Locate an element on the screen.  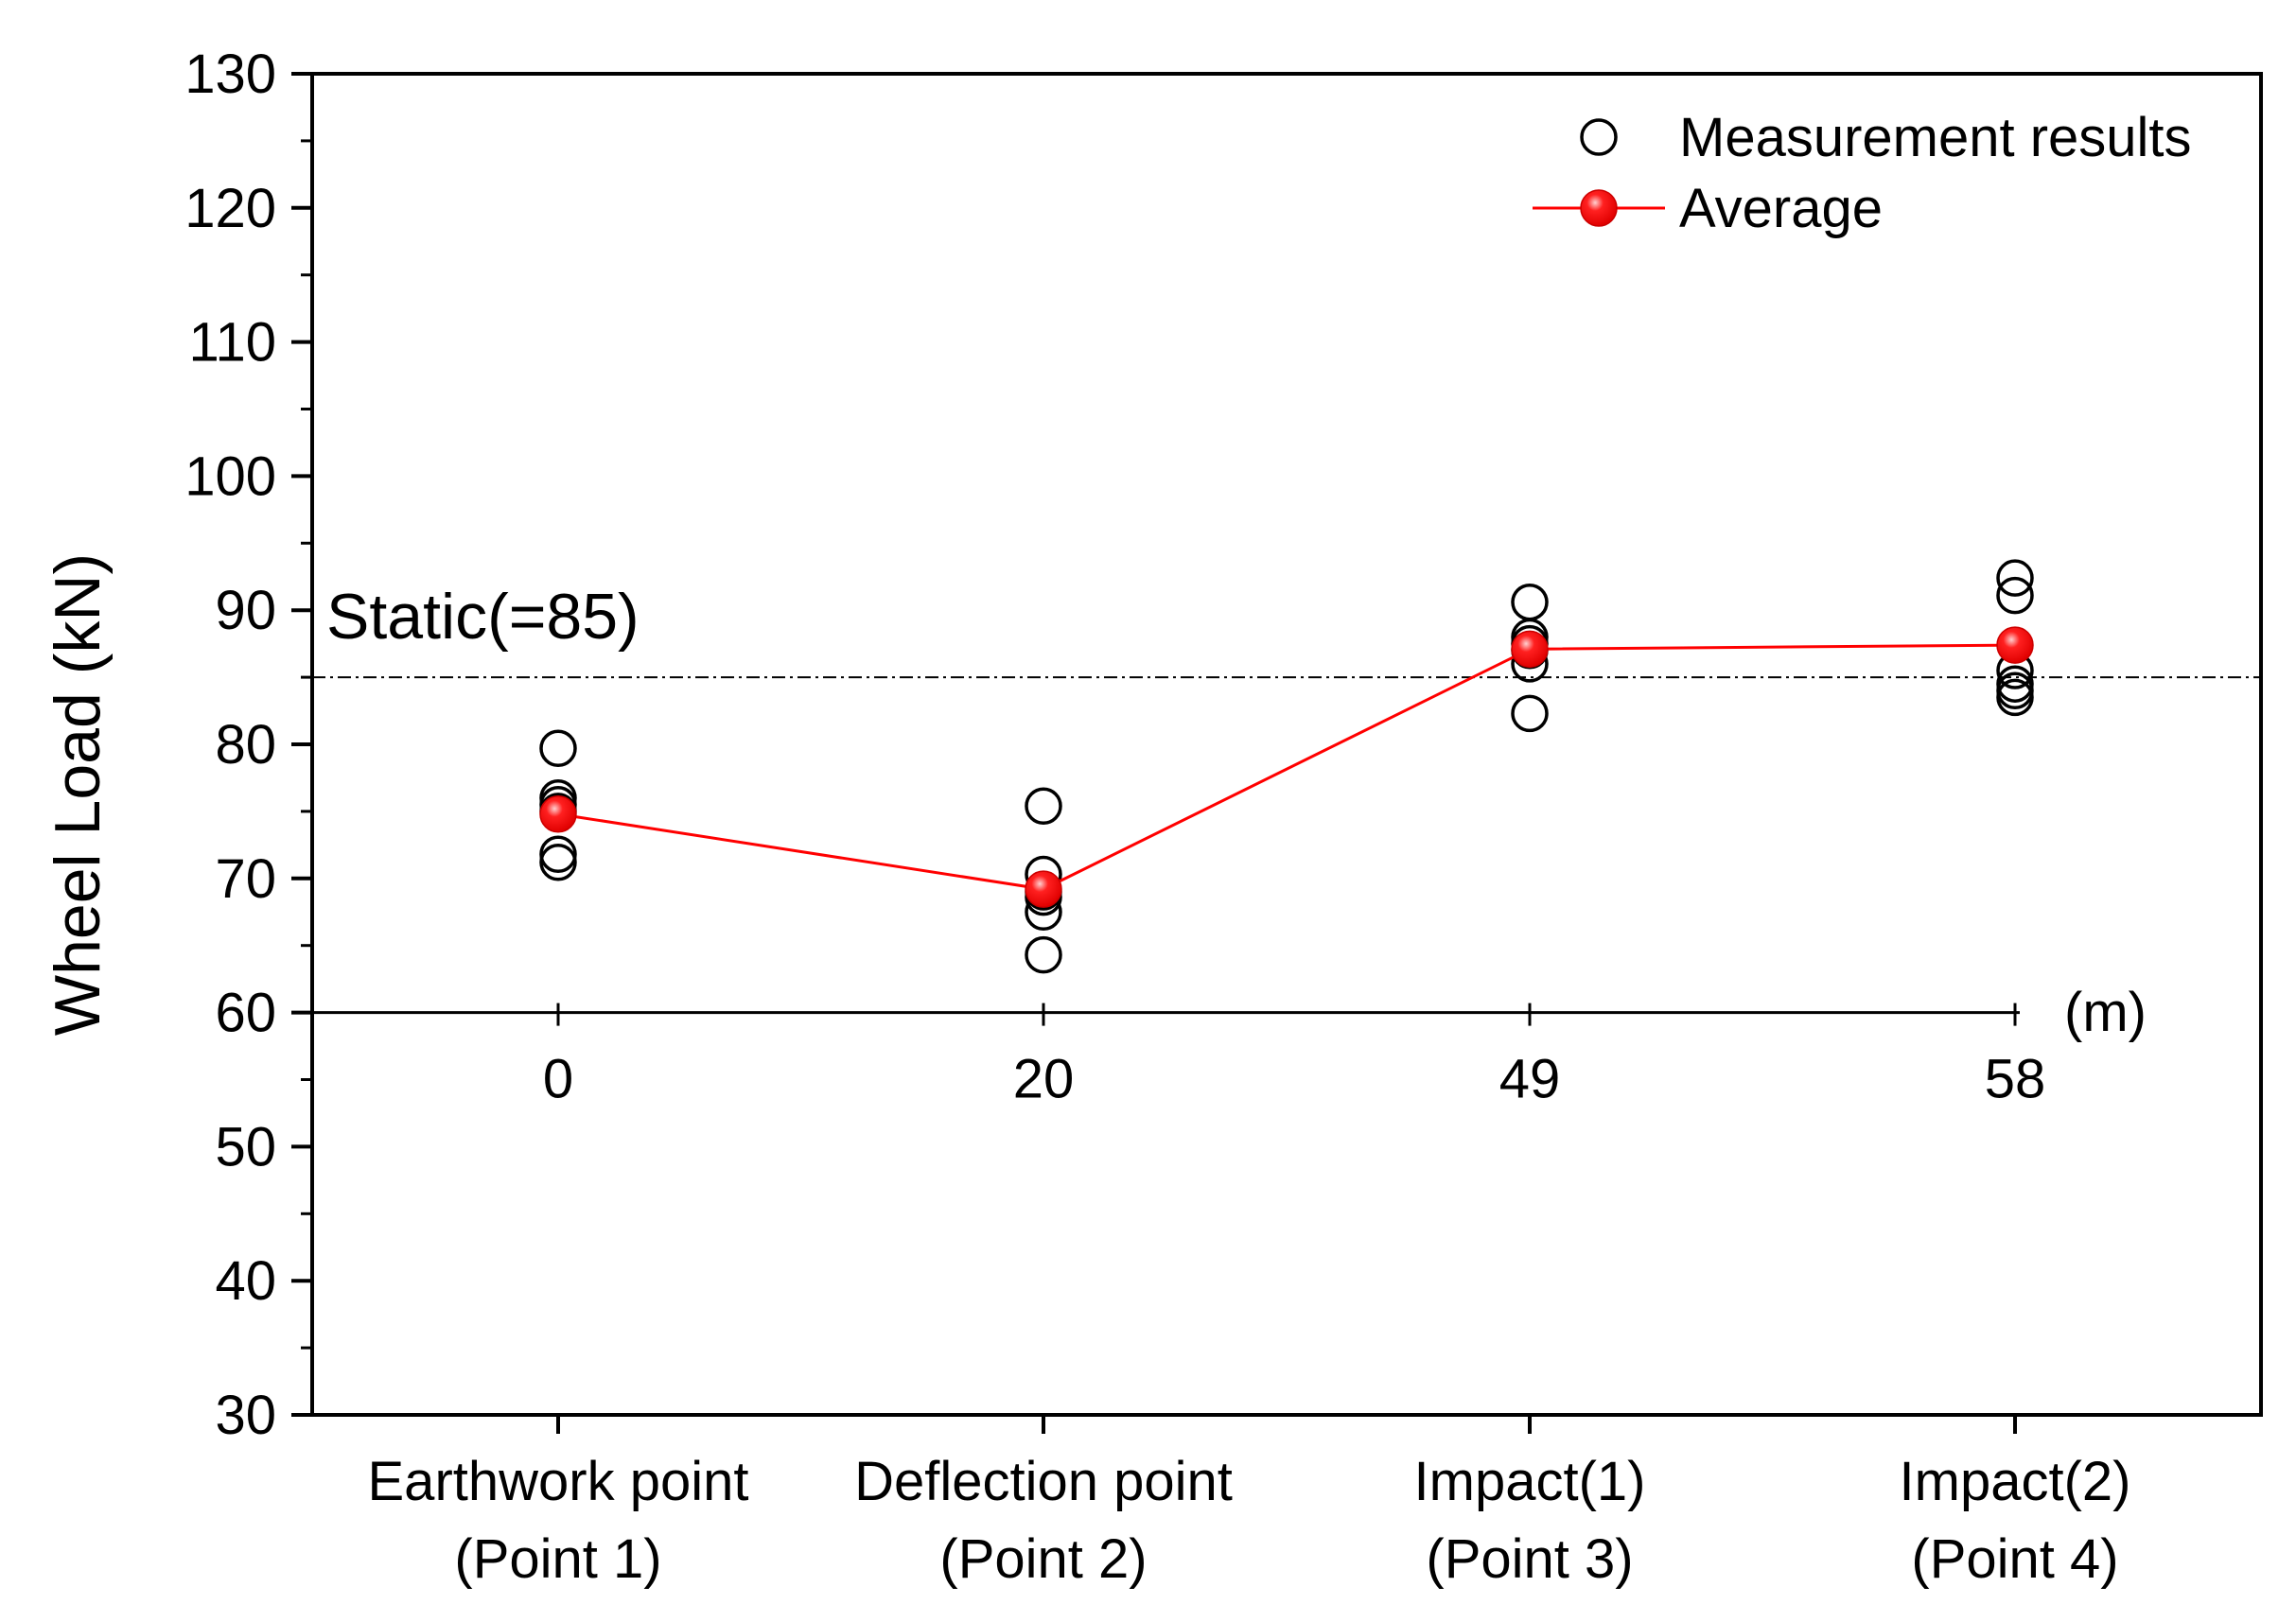
position-tick-label: 20 is located at coordinates (1044, 1079).